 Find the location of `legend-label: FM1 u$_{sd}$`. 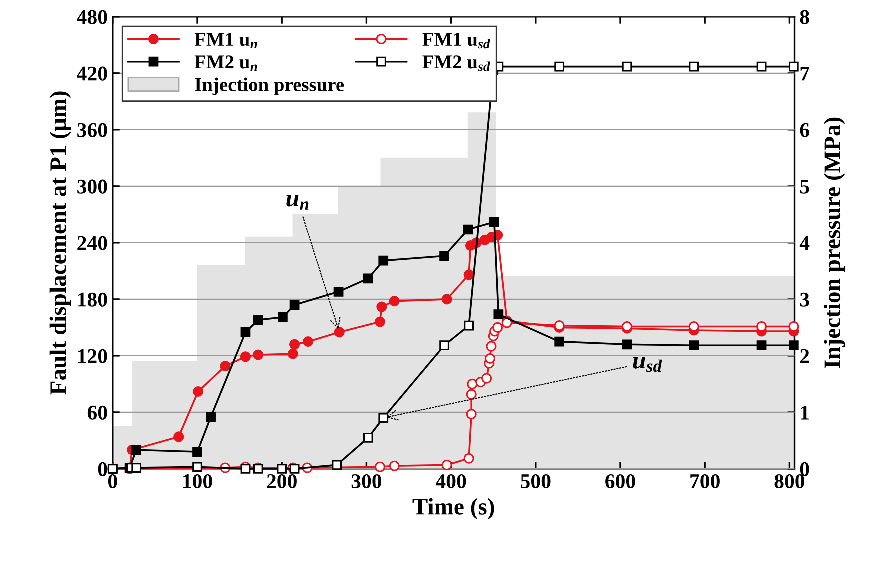

legend-label: FM1 u$_{sd}$ is located at coordinates (456, 41).